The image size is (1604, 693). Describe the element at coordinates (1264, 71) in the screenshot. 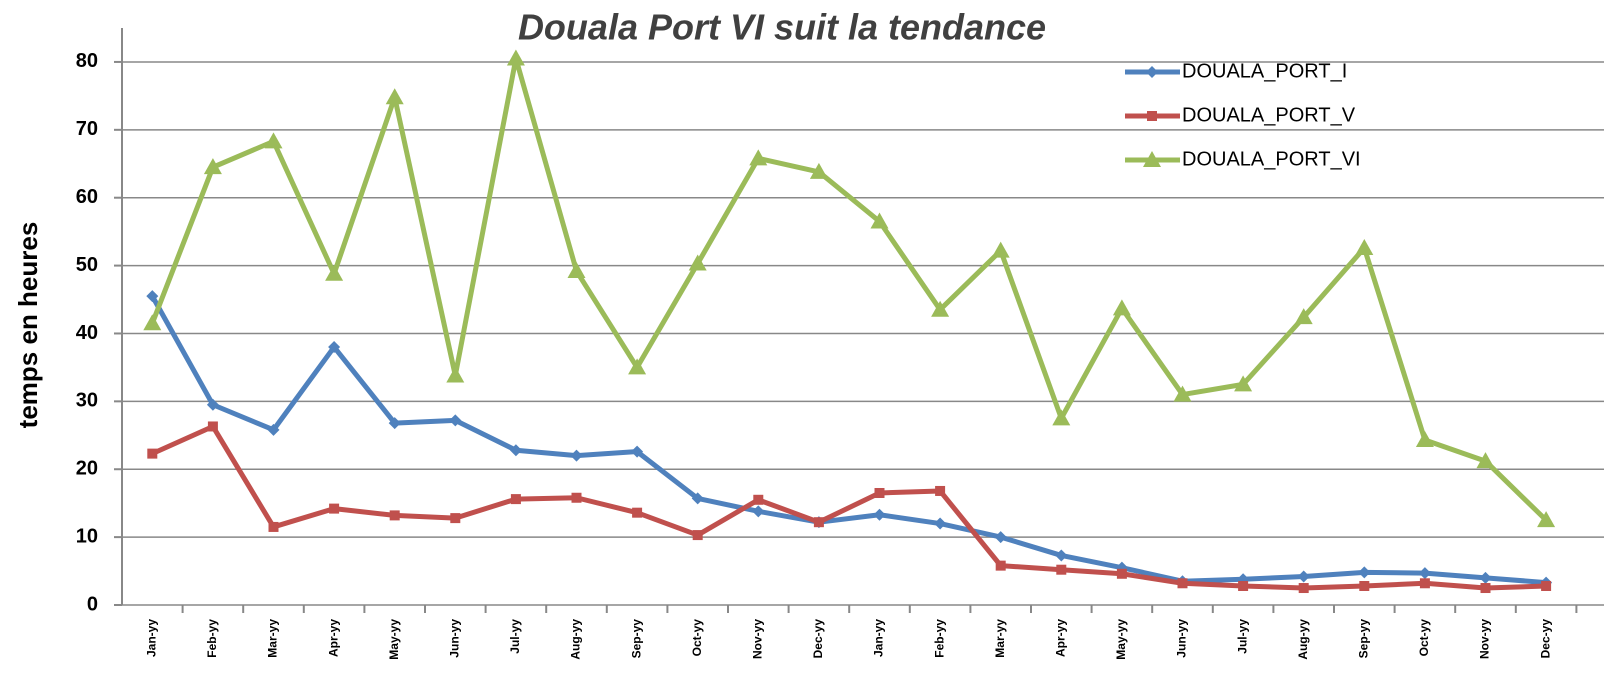

I see `legend-label: DOUALA_PORT_I` at that location.